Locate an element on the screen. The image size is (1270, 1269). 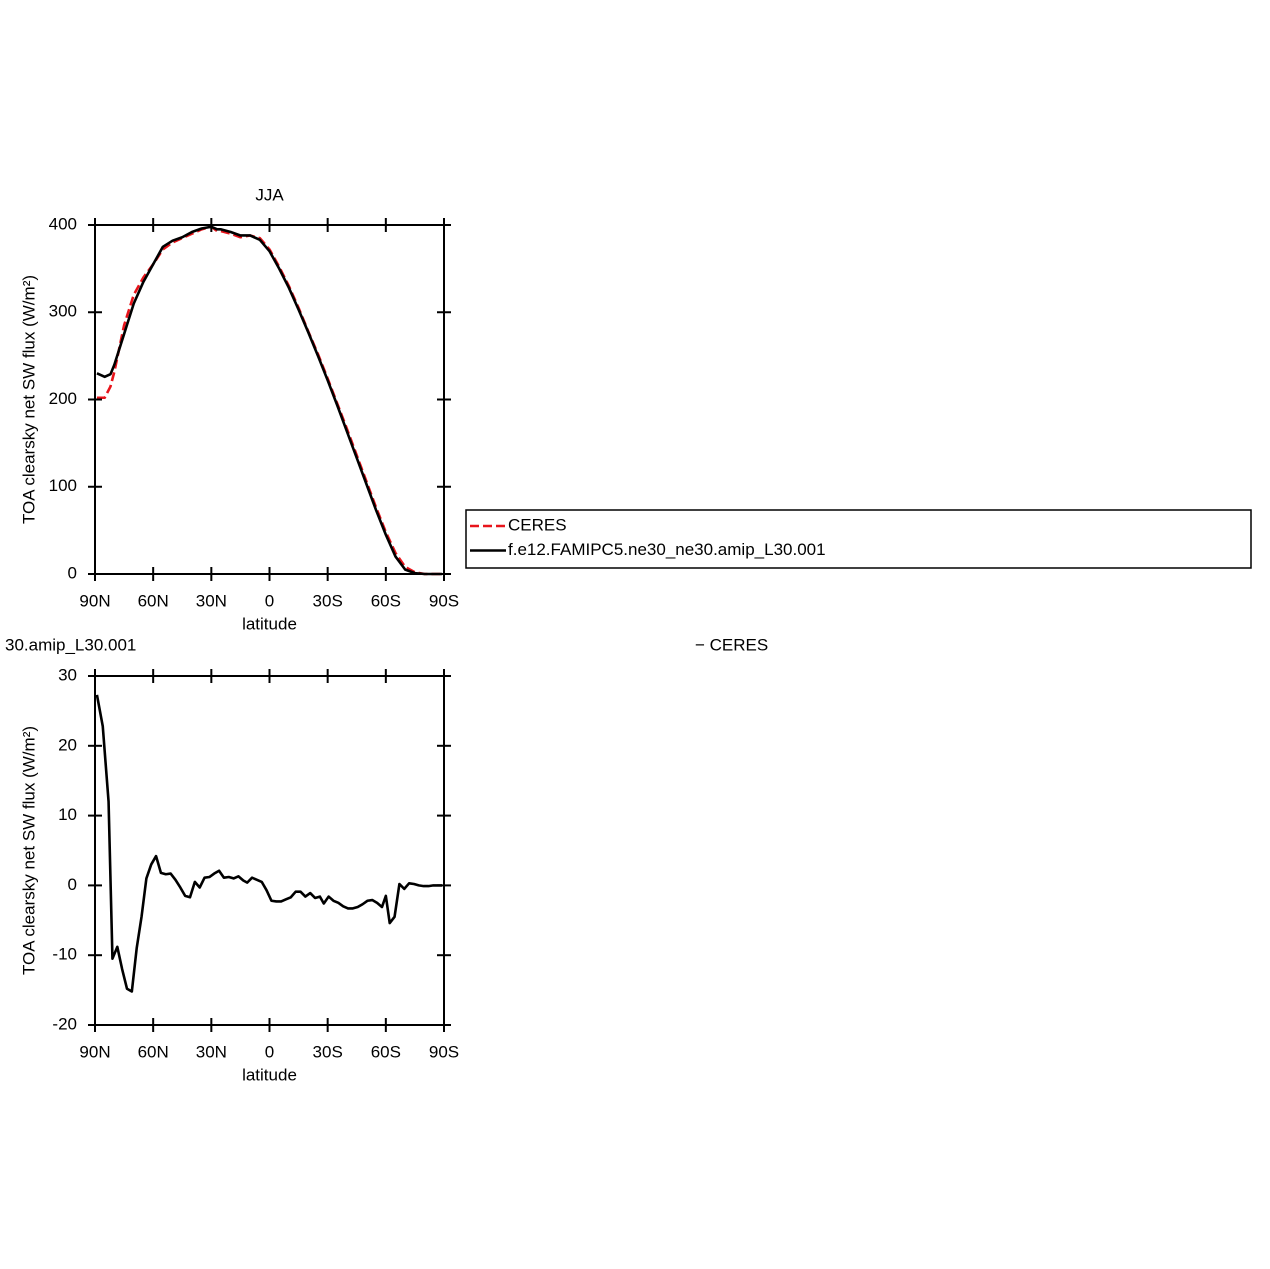
legend-label: f.e12.FAMIPC5.ne30_ne30.amip_L30.001 is located at coordinates (667, 549).